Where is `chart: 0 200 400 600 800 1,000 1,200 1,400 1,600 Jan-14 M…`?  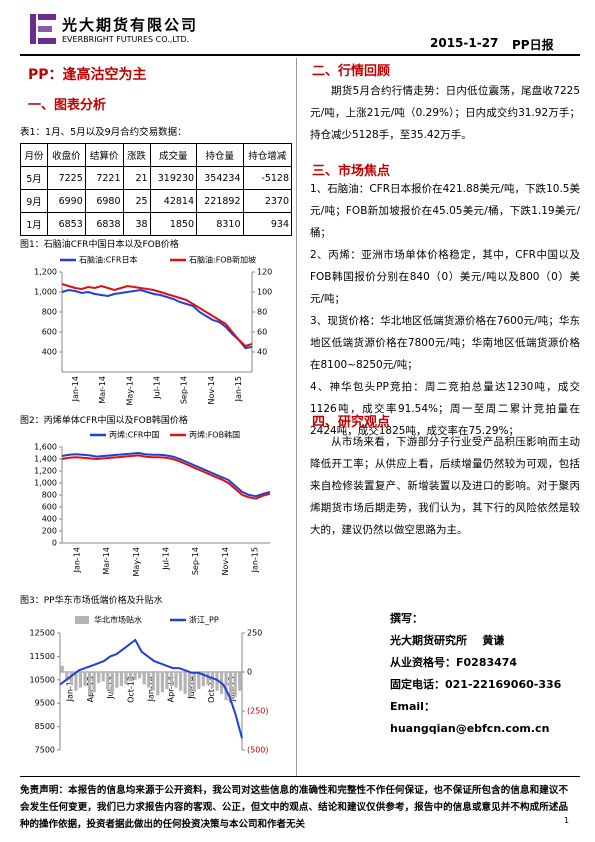 chart: 0 200 400 600 800 1,000 1,200 1,400 1,600 Jan-14 M… is located at coordinates (152, 503).